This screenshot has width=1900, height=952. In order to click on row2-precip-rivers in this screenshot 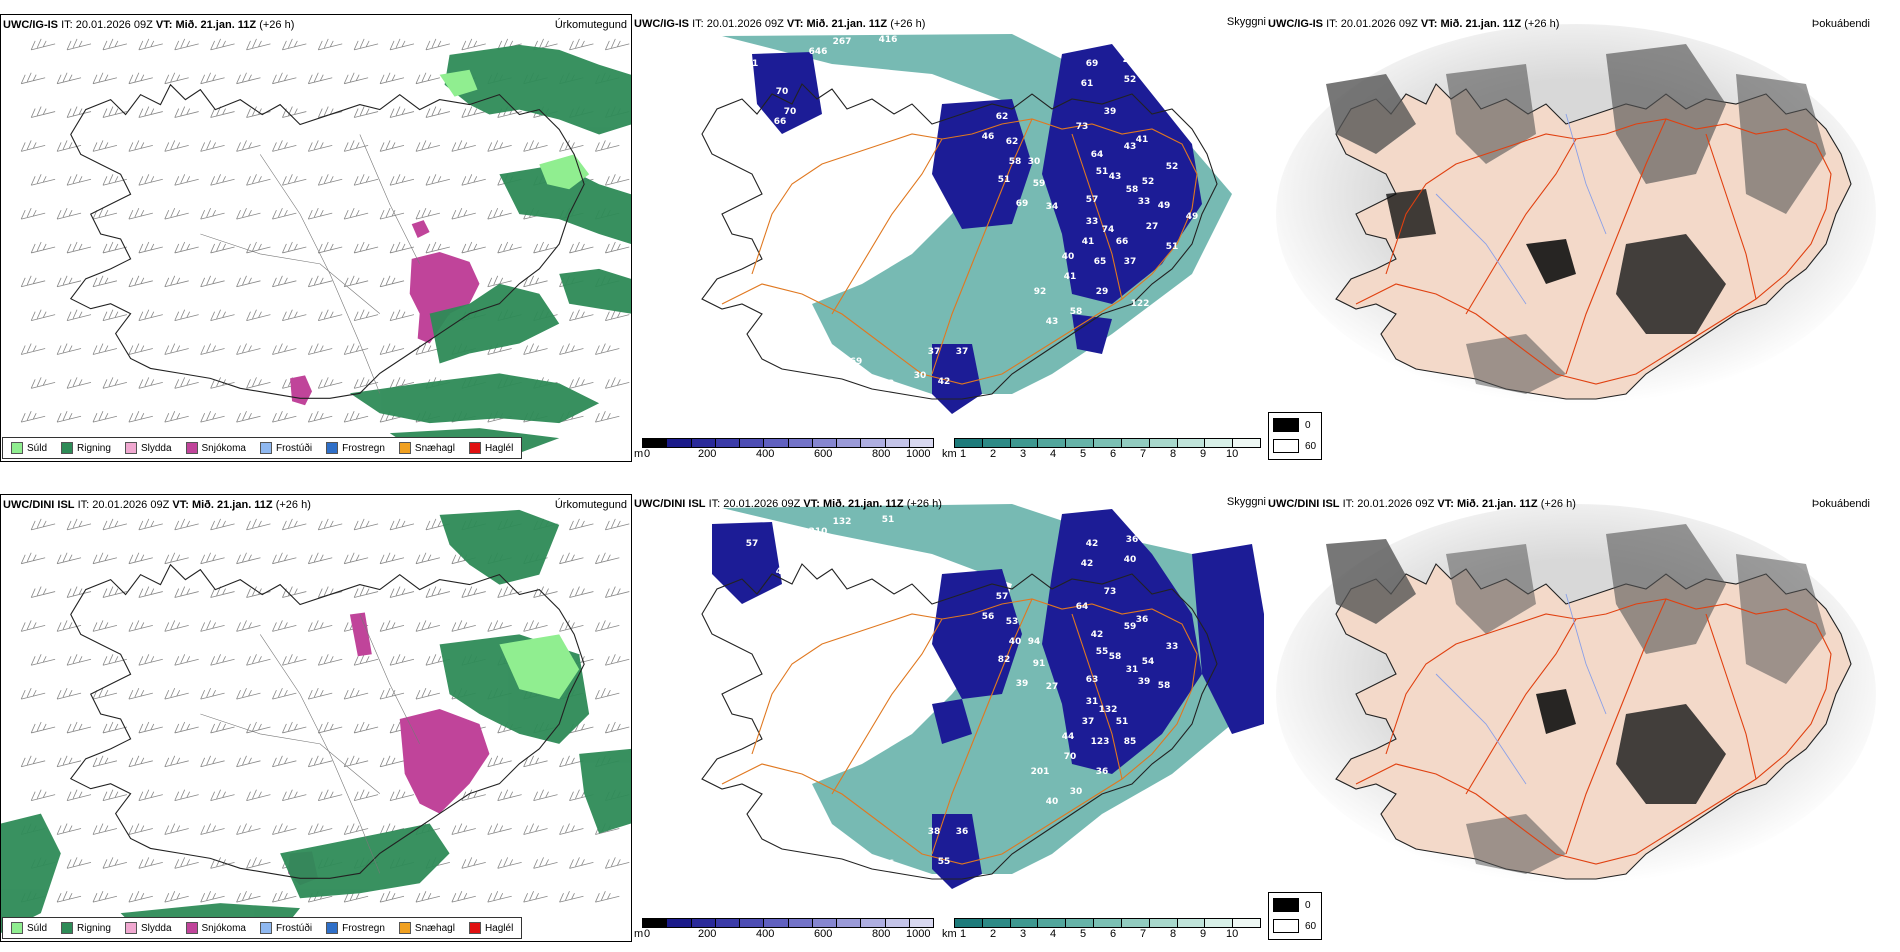, I will do `click(310, 744)`.